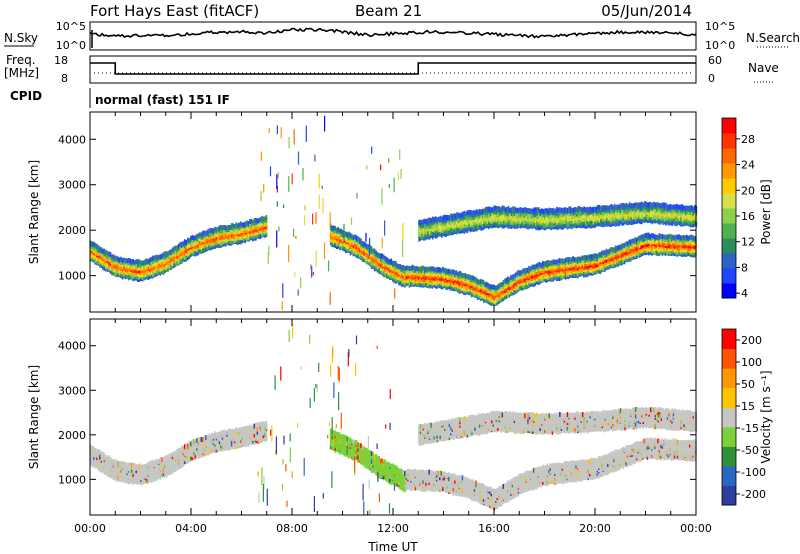 The width and height of the screenshot is (800, 554). Describe the element at coordinates (72, 230) in the screenshot. I see `y-tick-label: 2000` at that location.